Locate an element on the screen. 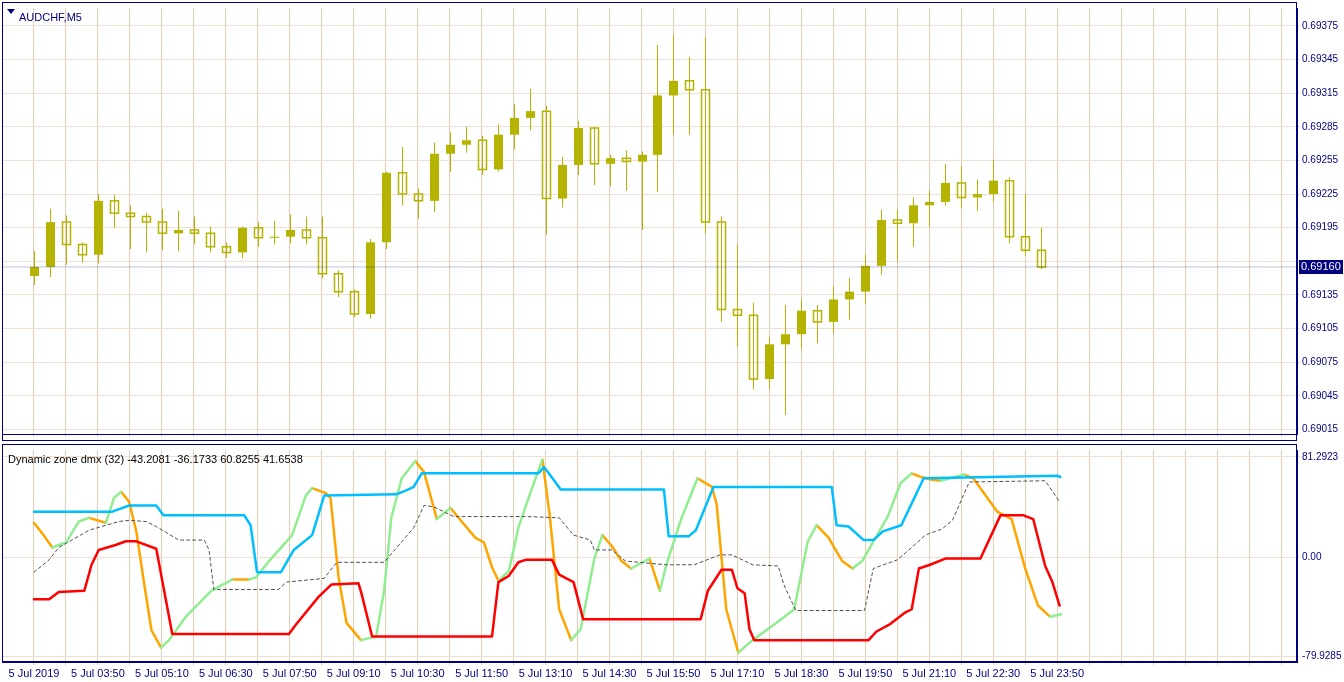  chart-title: AUDCHF,M5 is located at coordinates (50, 16).